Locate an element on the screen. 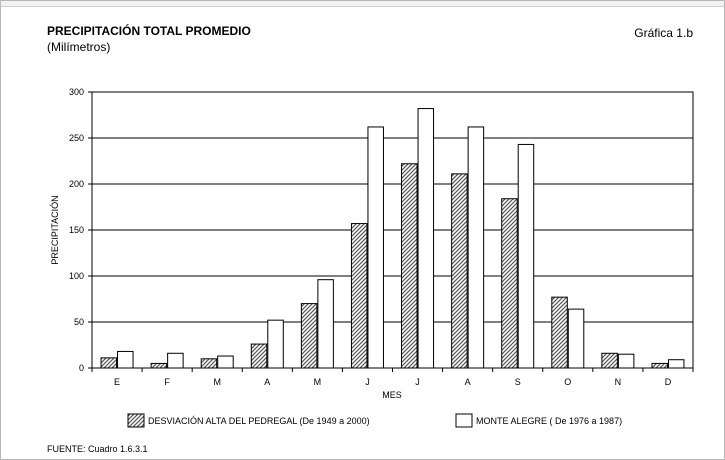 This screenshot has width=725, height=460. y-tick-label: 150 is located at coordinates (76, 230).